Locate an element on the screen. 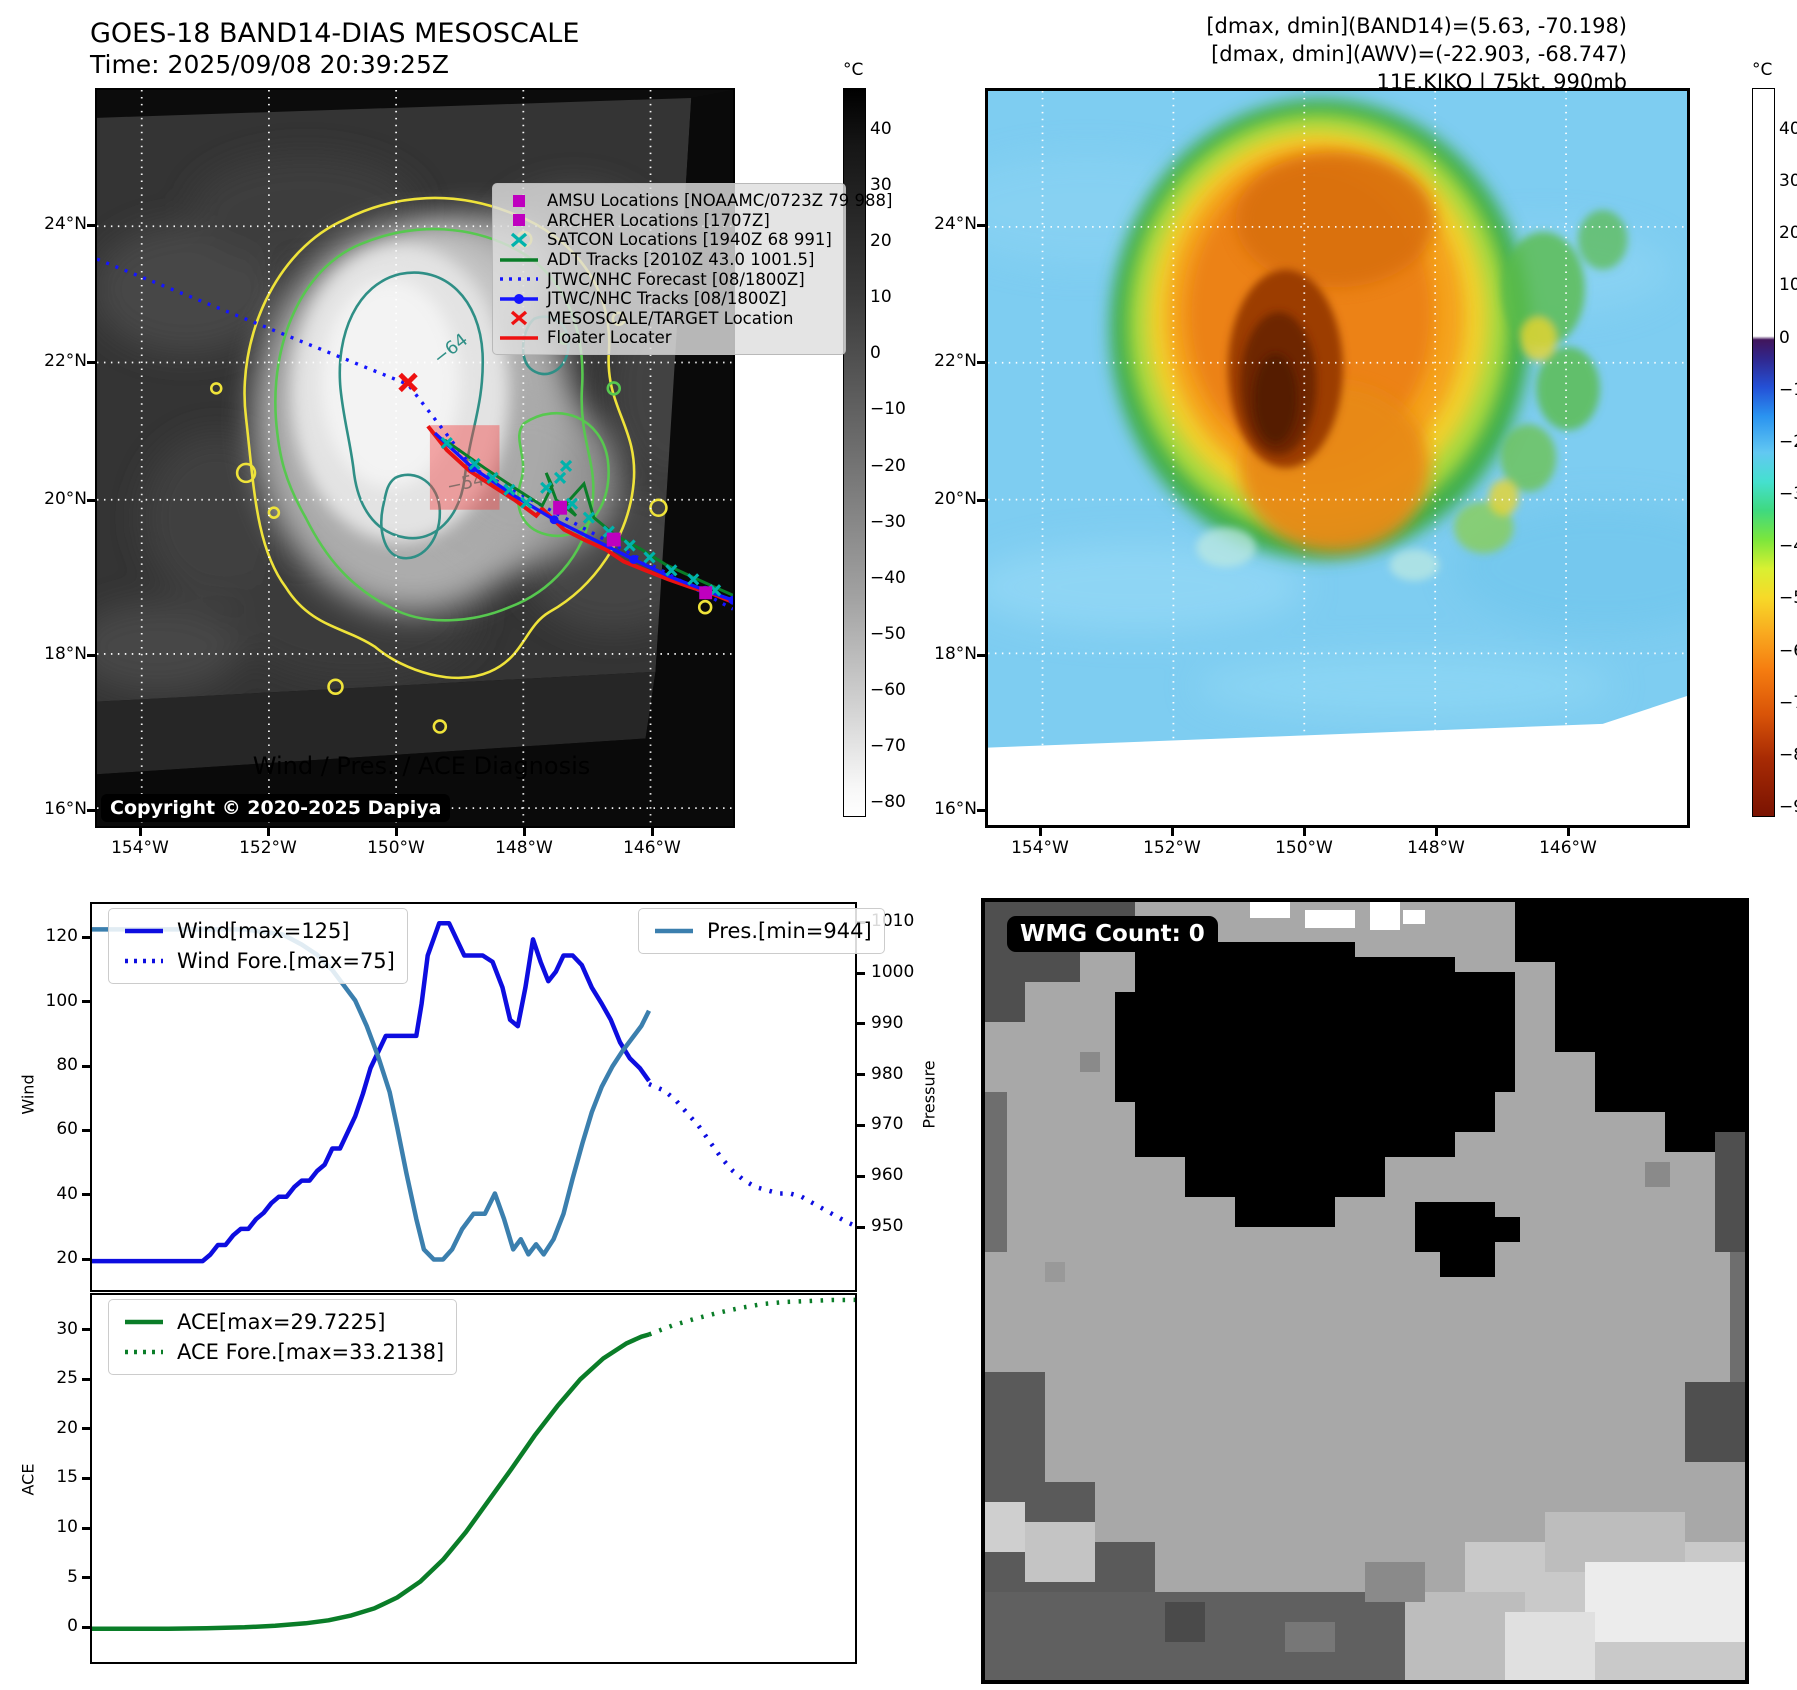 The image size is (1797, 1690). map-legend-item: AMSU Locations [NOAAMC/0723Z 79 988] is located at coordinates (695, 201).